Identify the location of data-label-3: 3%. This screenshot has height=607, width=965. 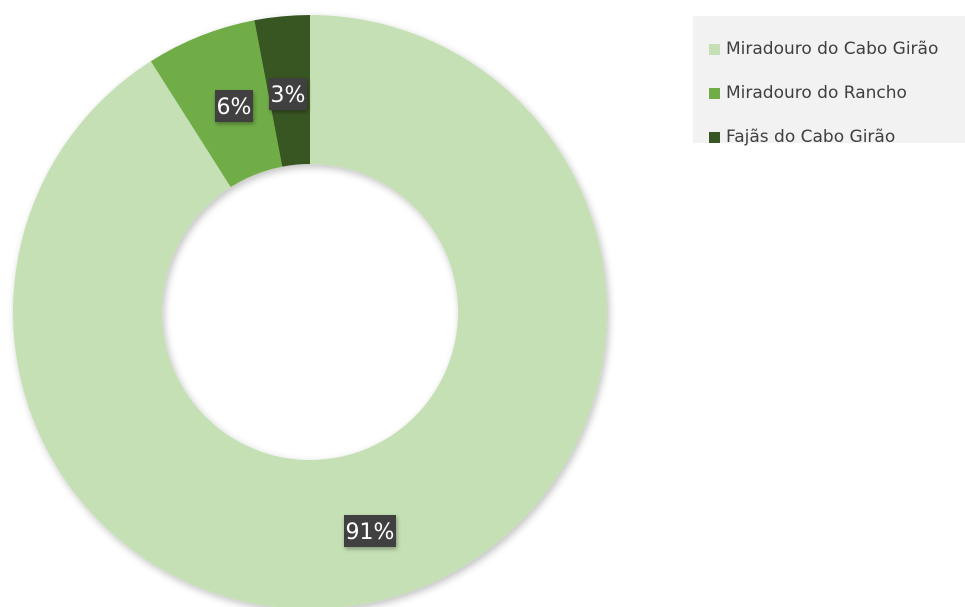
(288, 94).